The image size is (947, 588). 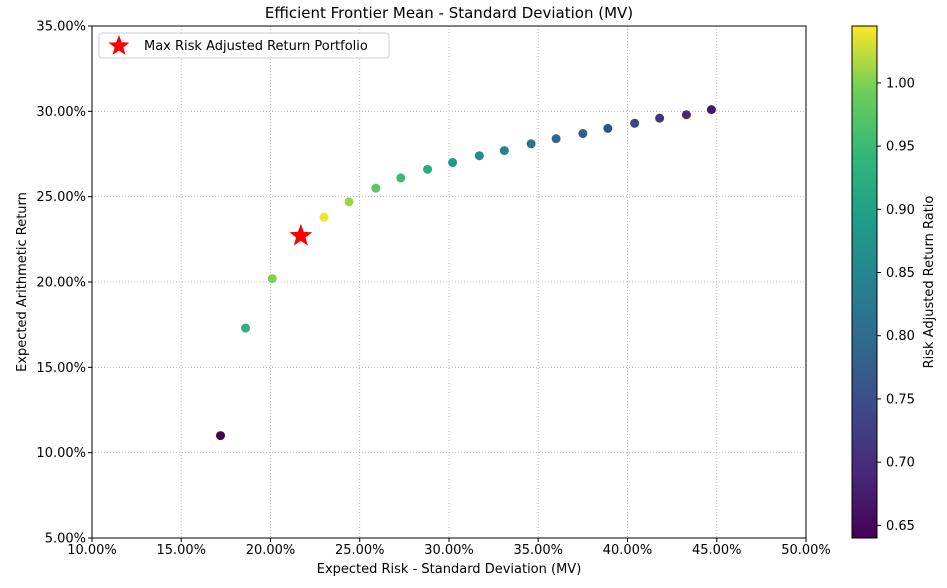 What do you see at coordinates (900, 273) in the screenshot?
I see `colorbar-tick-label: 0.85` at bounding box center [900, 273].